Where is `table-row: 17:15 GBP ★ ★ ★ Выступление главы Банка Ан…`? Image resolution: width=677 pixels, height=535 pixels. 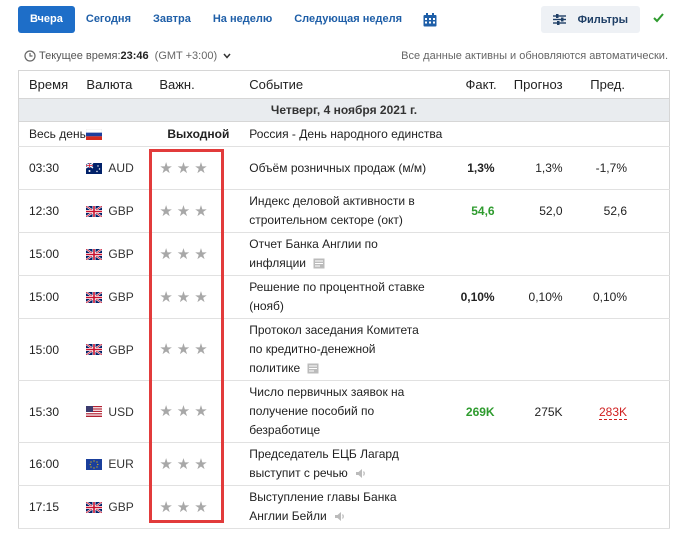 table-row: 17:15 GBP ★ ★ ★ Выступление главы Банка Ан… is located at coordinates (344, 507).